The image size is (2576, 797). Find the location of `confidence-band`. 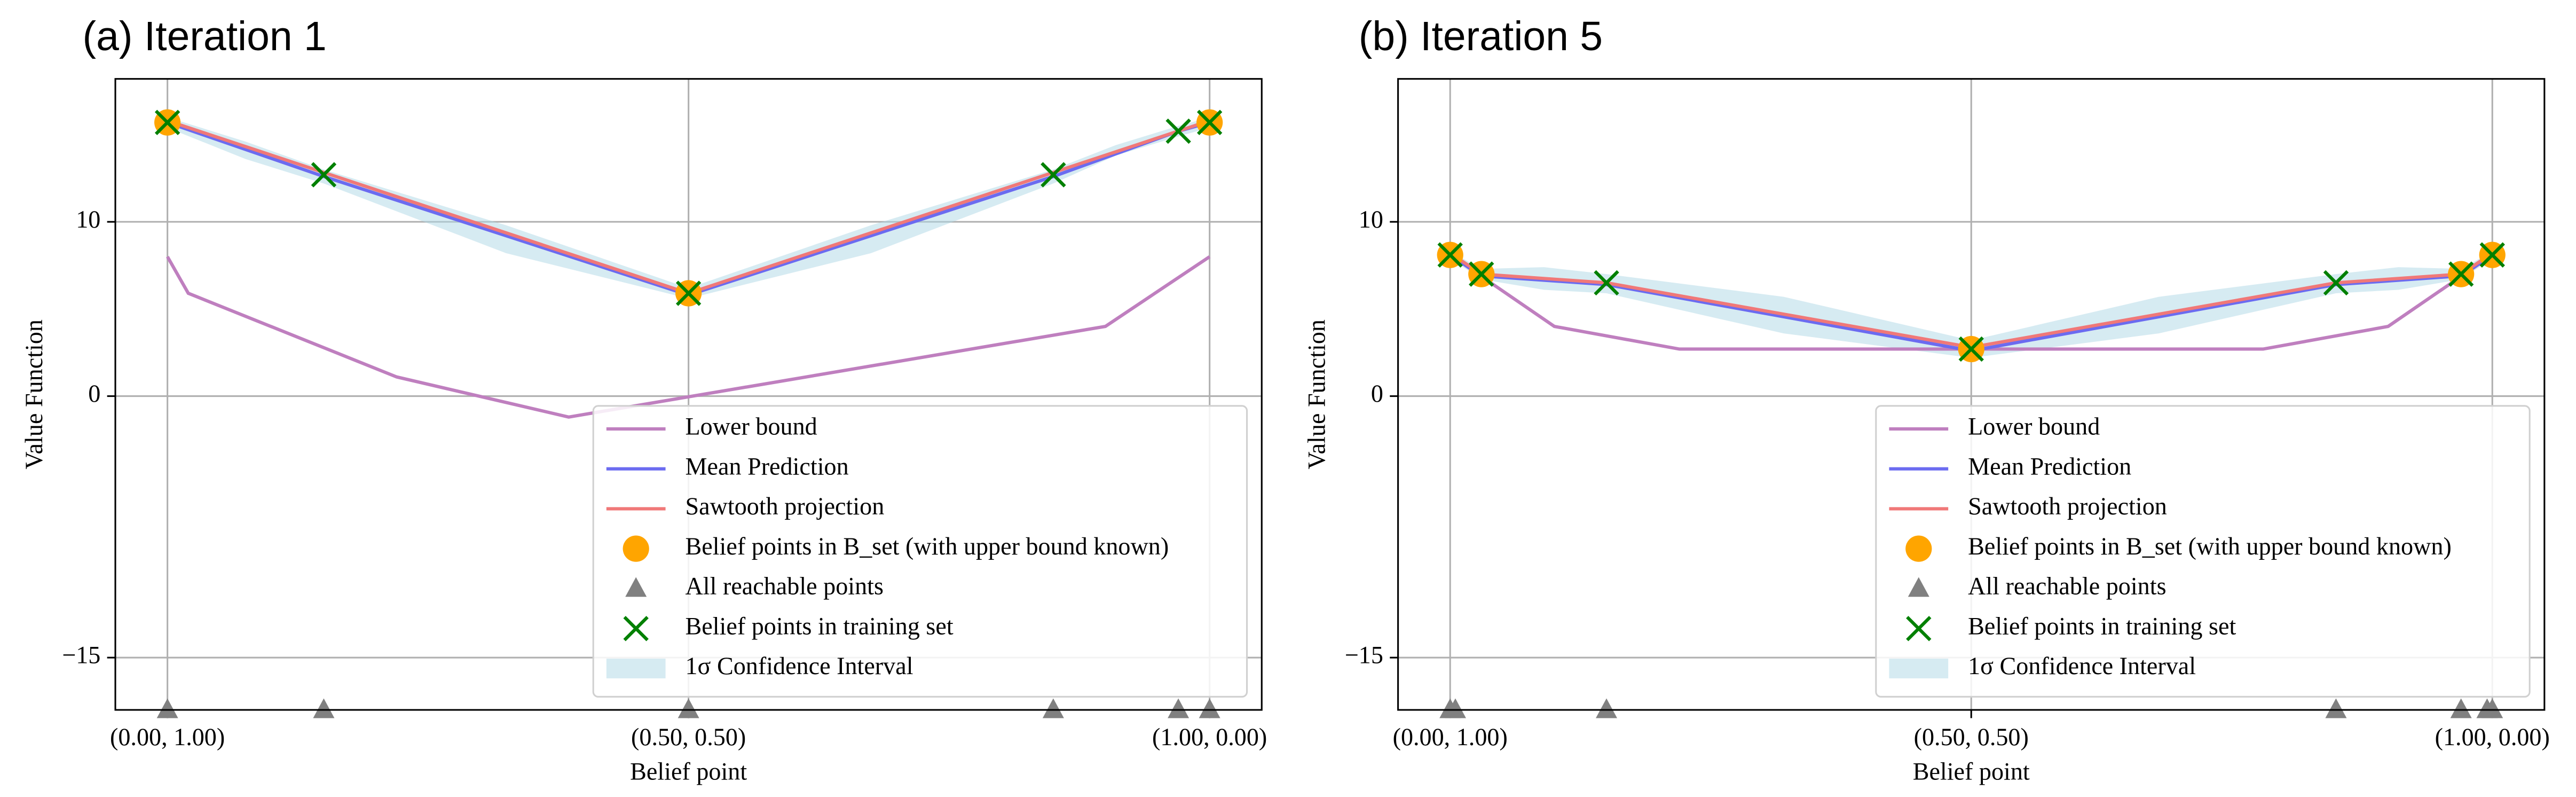

confidence-band is located at coordinates (1971, 304).